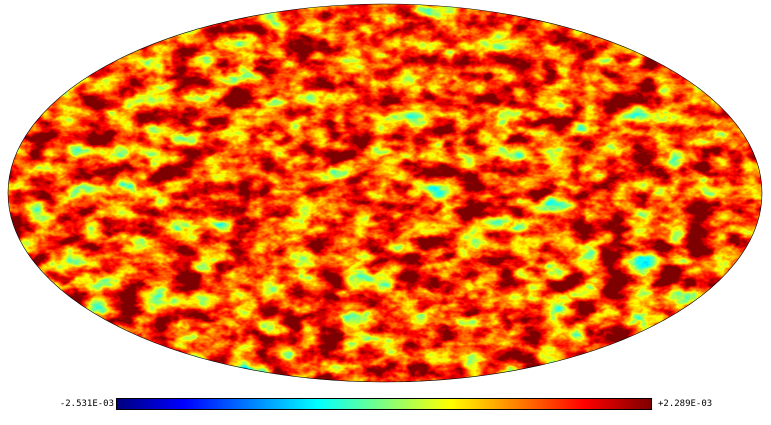 The image size is (771, 425). I want to click on colorbar-max-label: +2.289E-03, so click(685, 404).